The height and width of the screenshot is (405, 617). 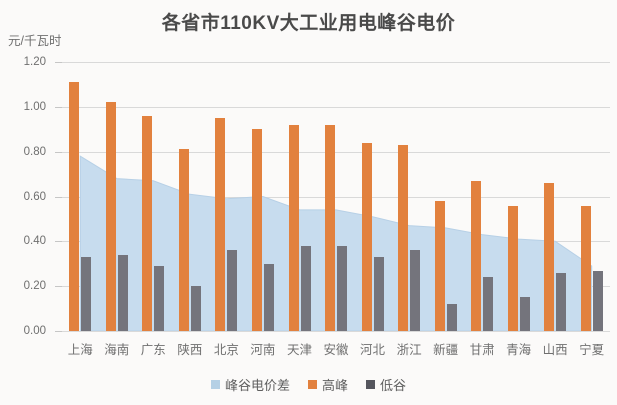 I want to click on y-axis-tick-label: 0.60, so click(x=34, y=196).